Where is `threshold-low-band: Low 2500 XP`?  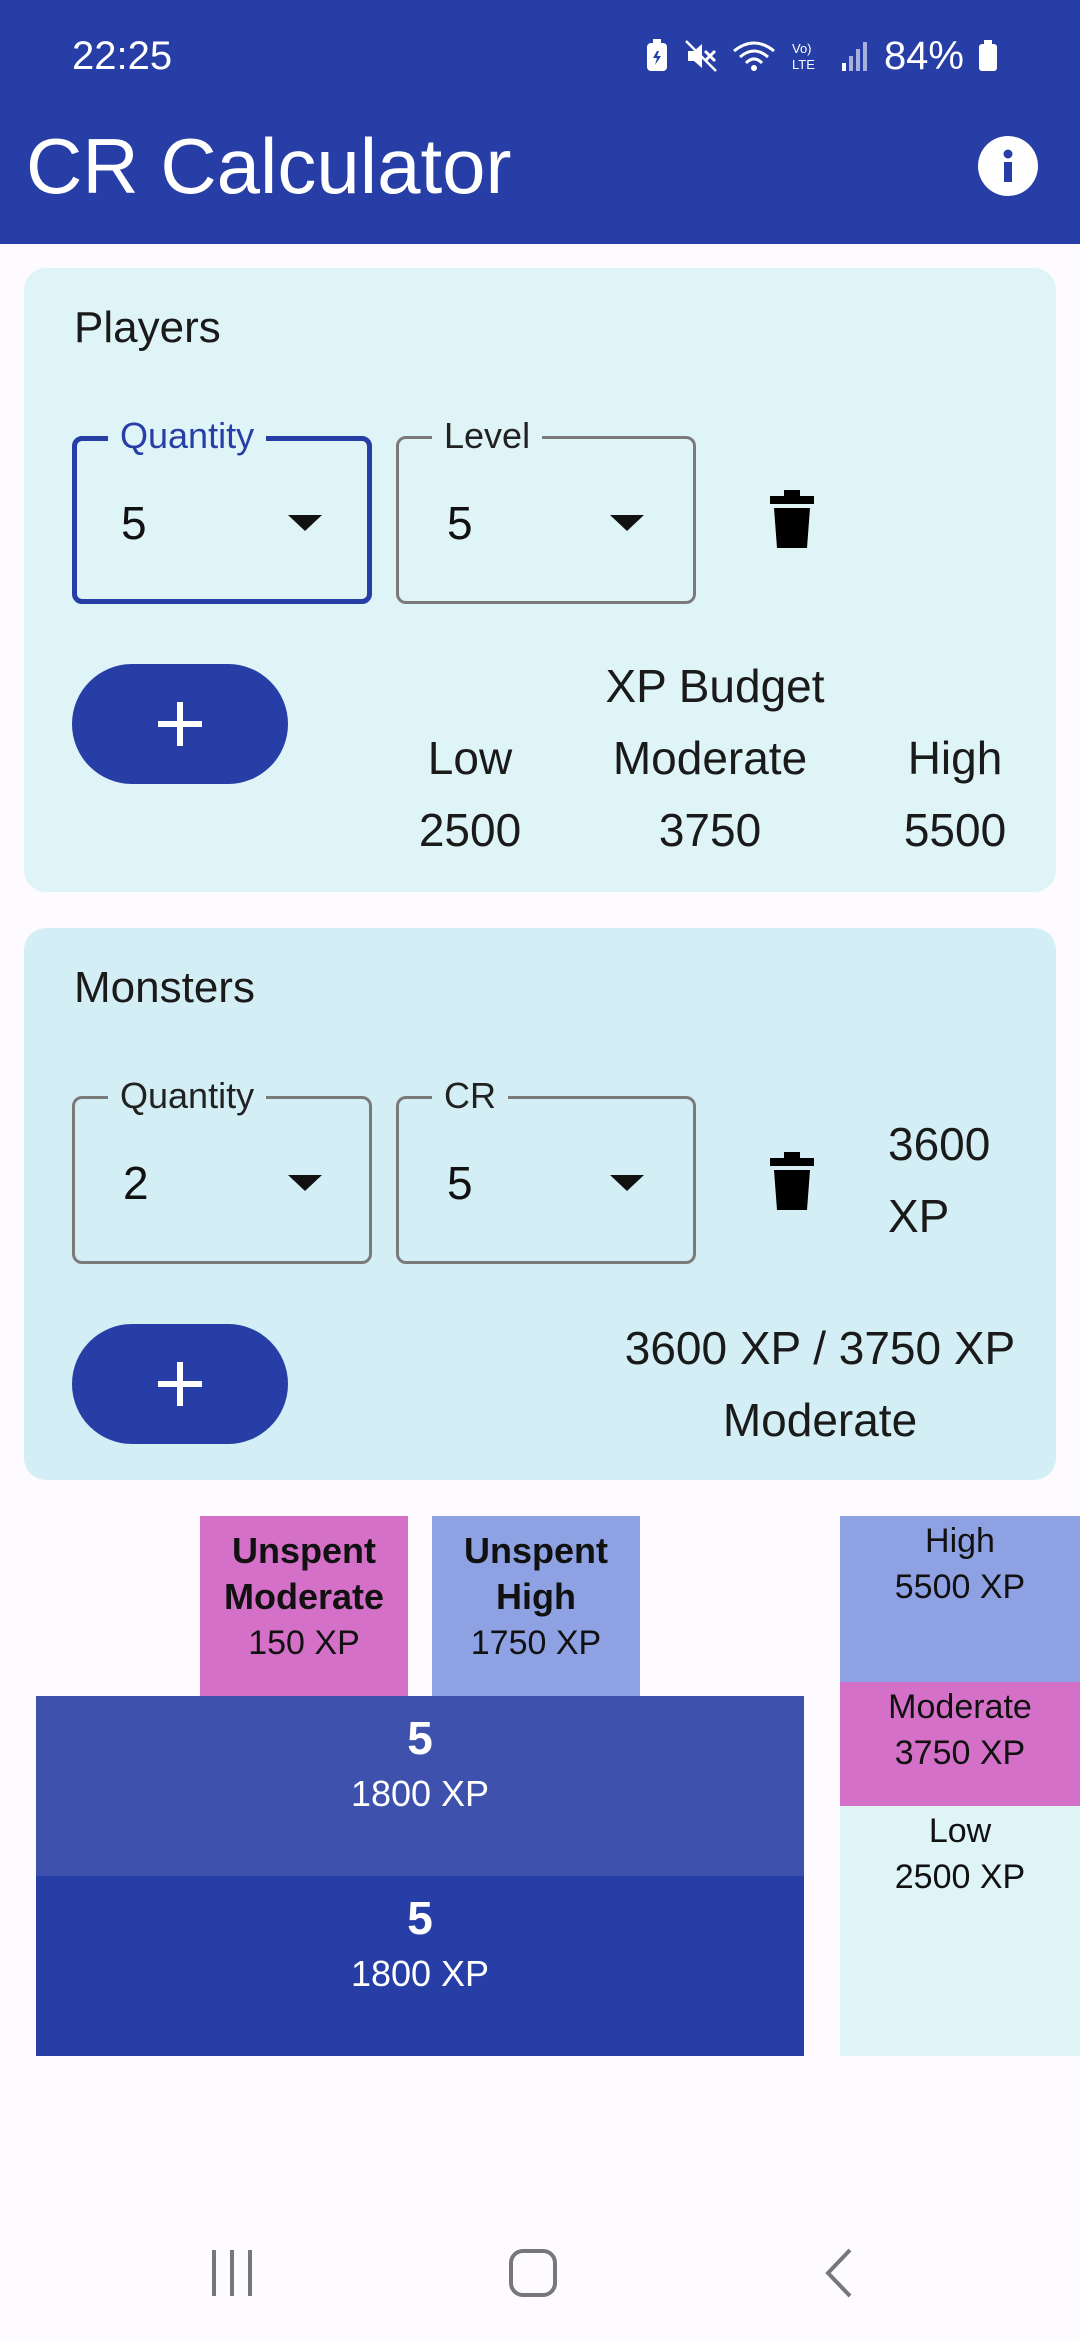
threshold-low-band: Low 2500 XP is located at coordinates (960, 1931).